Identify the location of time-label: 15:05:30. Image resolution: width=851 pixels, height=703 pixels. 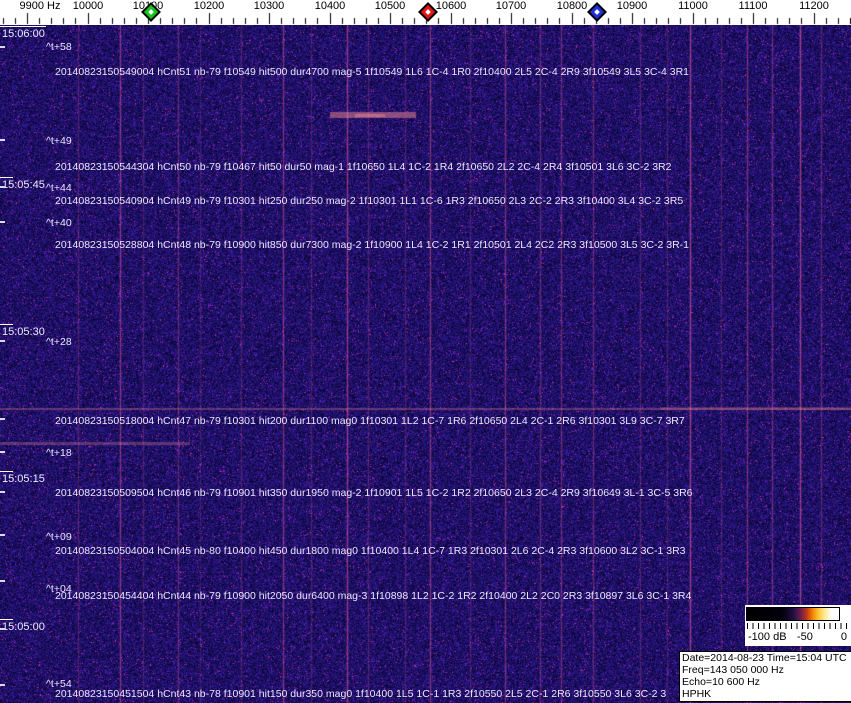
(23, 332).